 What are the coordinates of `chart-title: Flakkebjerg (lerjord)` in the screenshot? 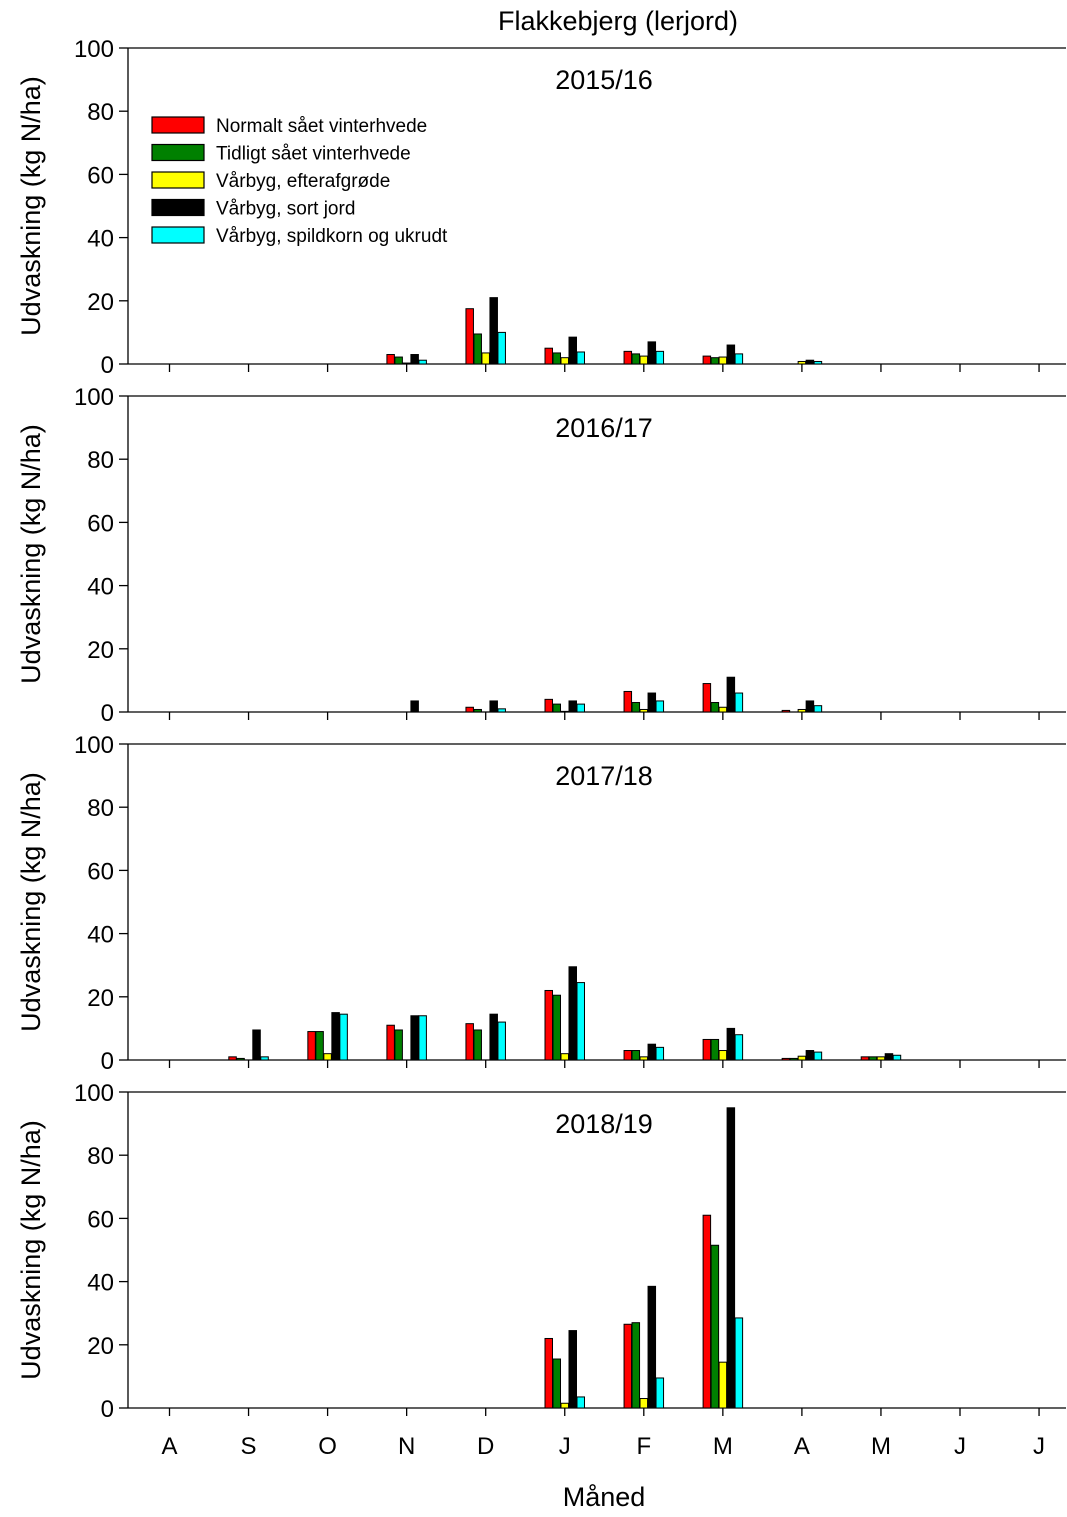 It's located at (618, 21).